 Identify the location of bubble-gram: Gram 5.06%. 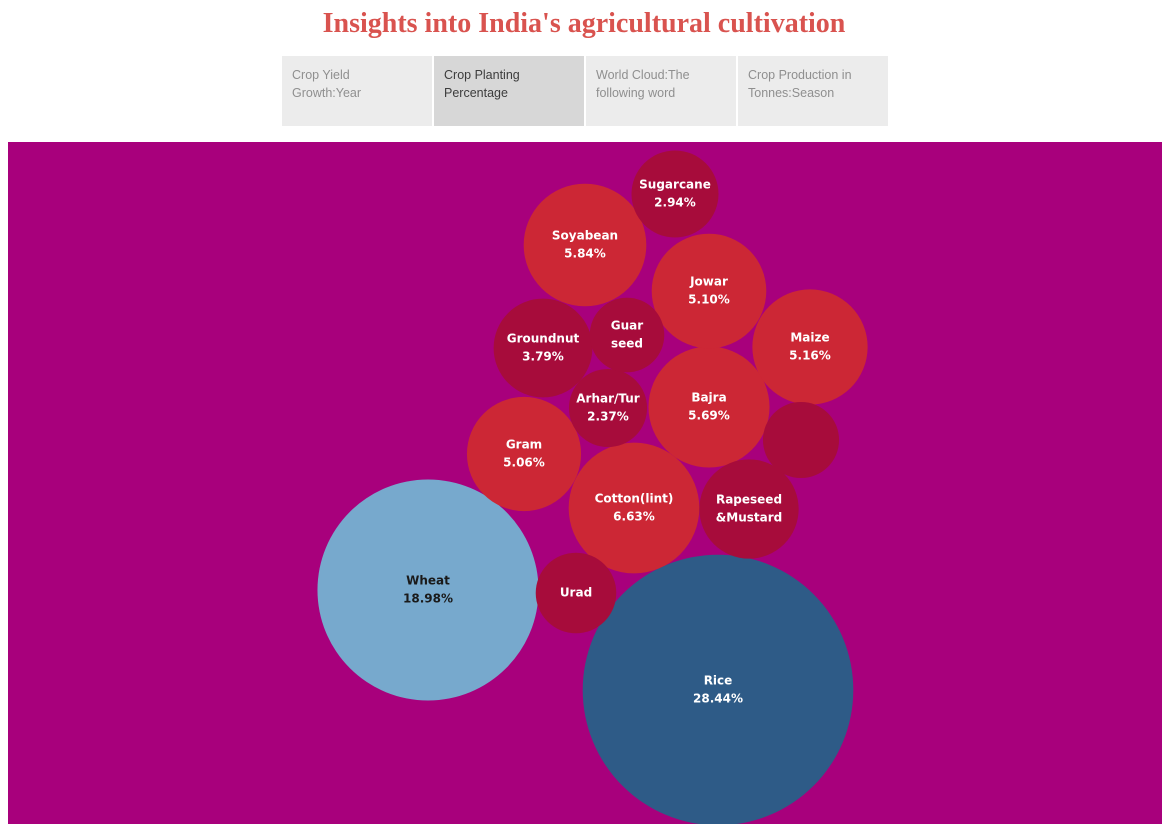
(524, 454).